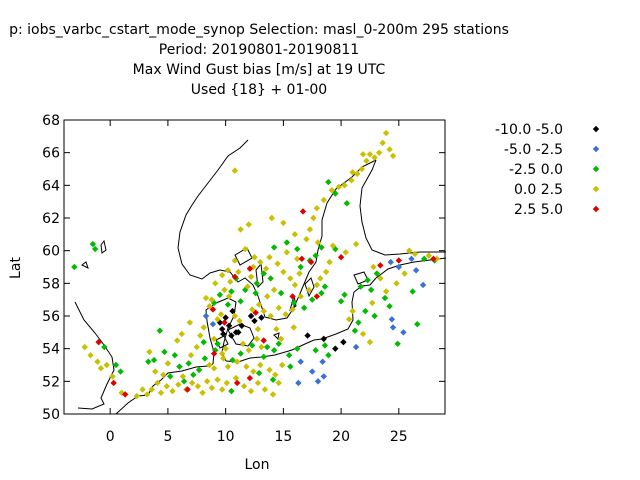 The width and height of the screenshot is (640, 480). I want to click on x-axis-label: Lon, so click(257, 465).